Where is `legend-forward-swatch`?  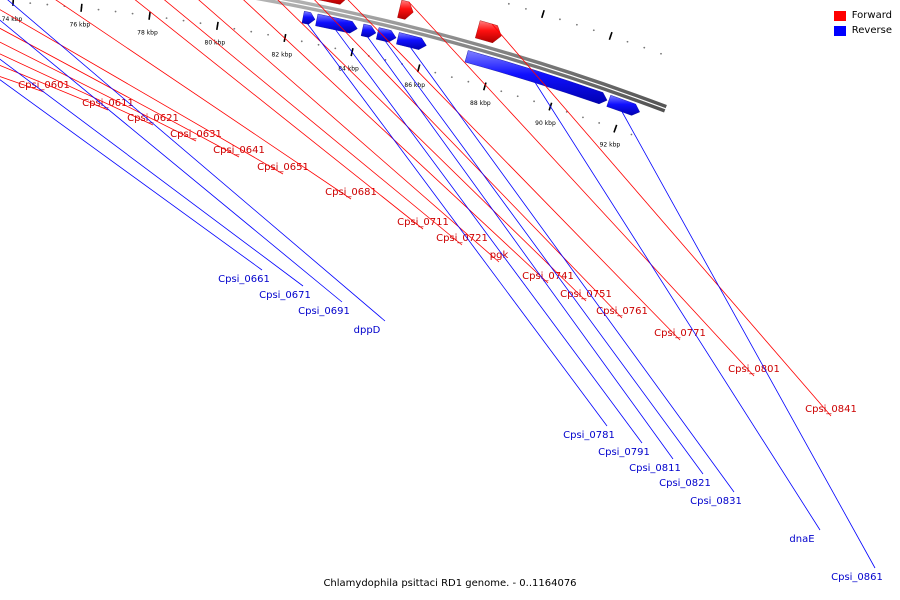
legend-forward-swatch is located at coordinates (839, 15).